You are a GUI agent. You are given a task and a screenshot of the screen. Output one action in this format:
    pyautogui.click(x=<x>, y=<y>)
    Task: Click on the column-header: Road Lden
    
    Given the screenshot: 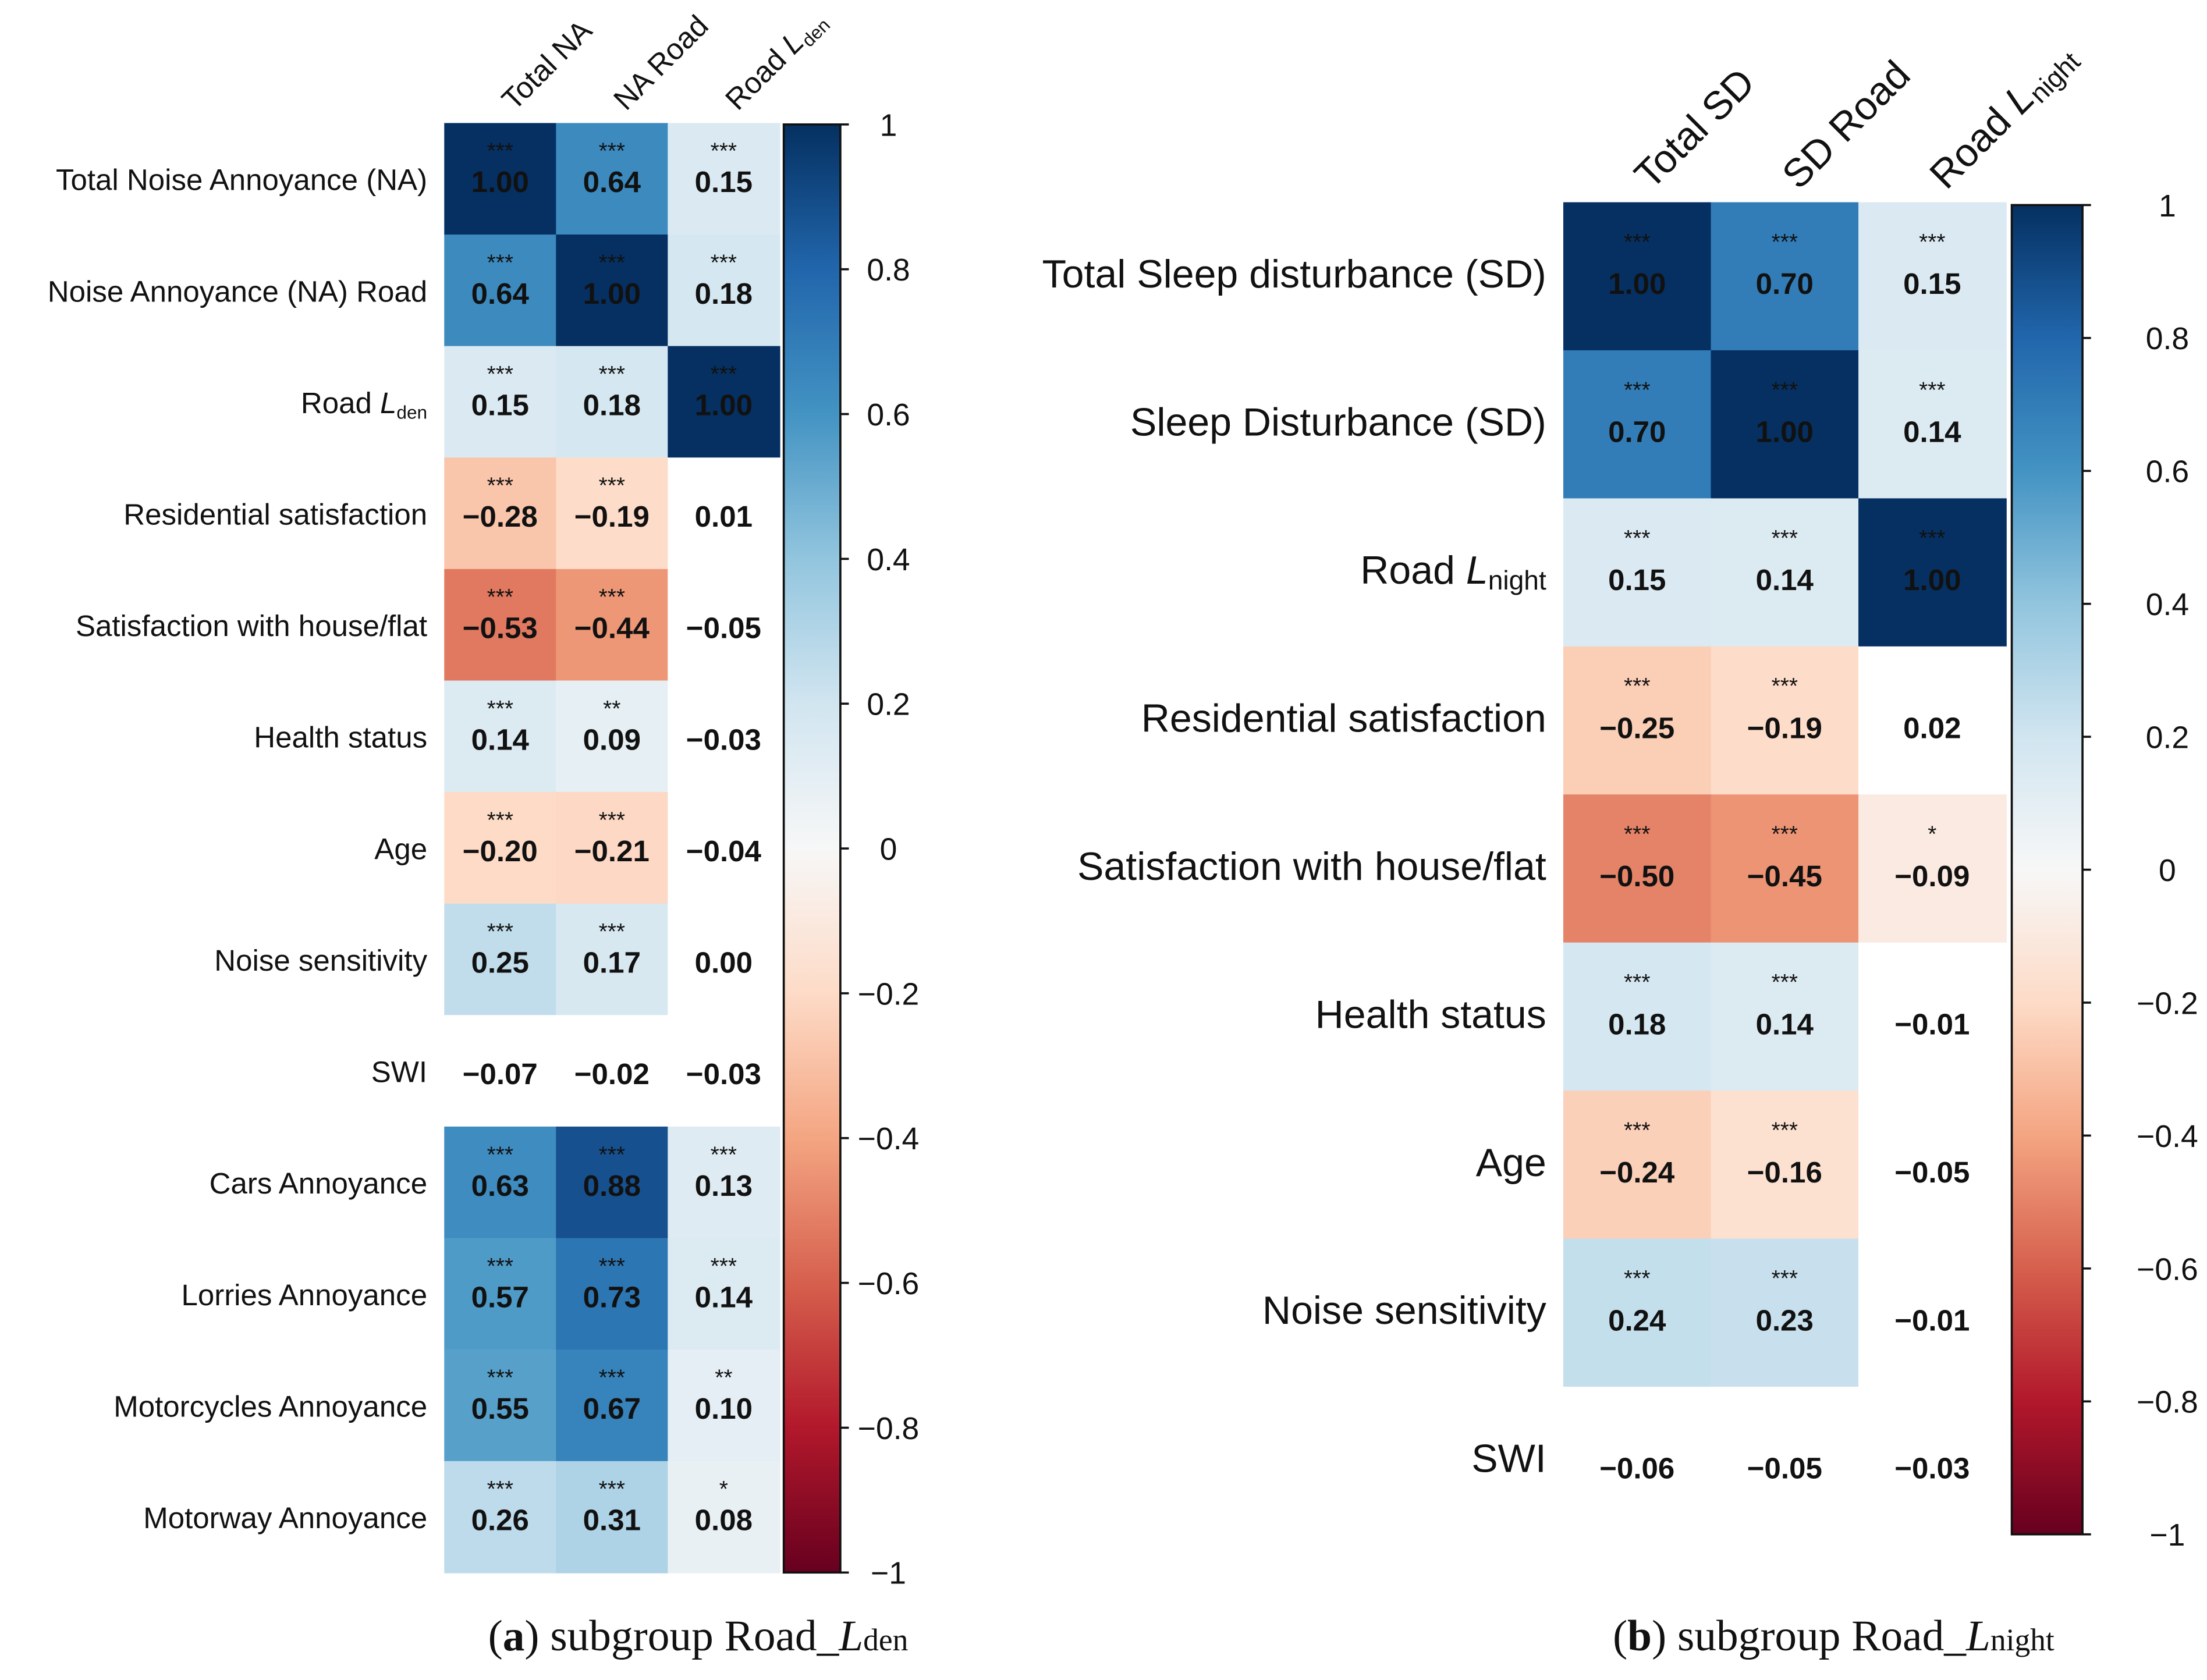 What is the action you would take?
    pyautogui.click(x=776, y=61)
    